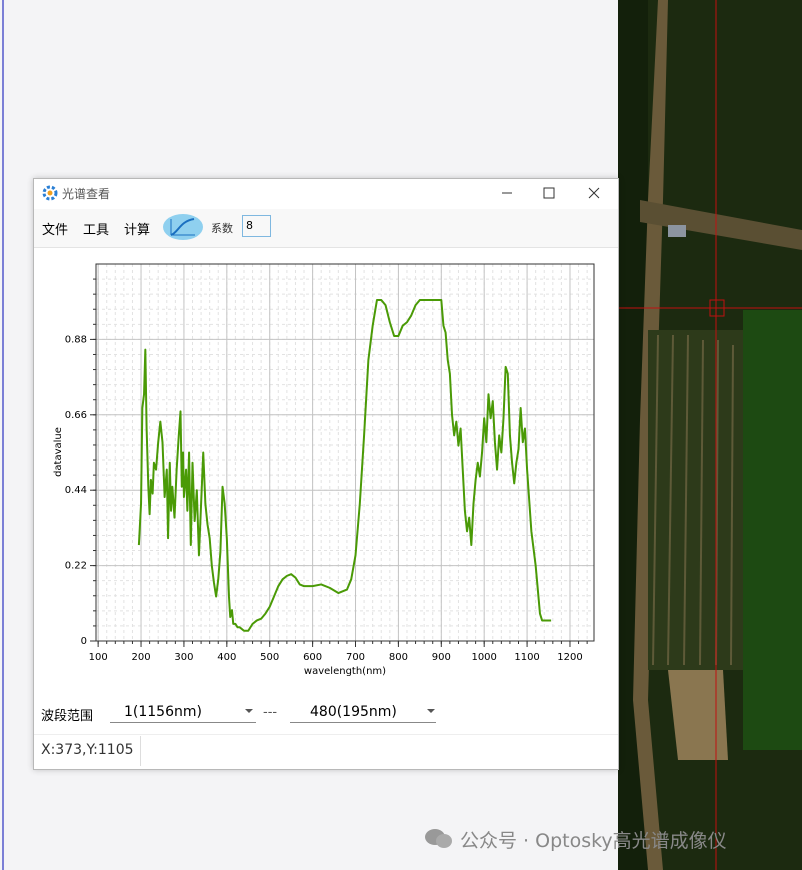 The width and height of the screenshot is (802, 870). What do you see at coordinates (569, 657) in the screenshot?
I see `x-tick-label: 1200` at bounding box center [569, 657].